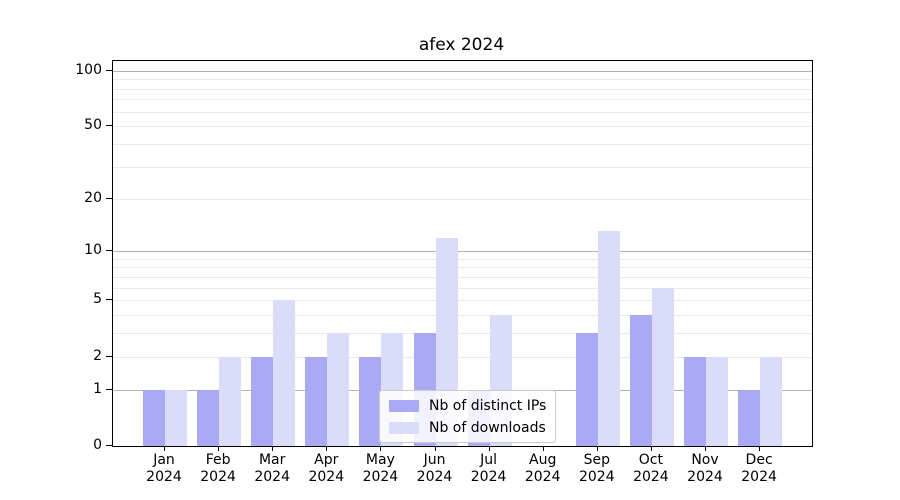  I want to click on x-tick-label: Dec 2024, so click(759, 469).